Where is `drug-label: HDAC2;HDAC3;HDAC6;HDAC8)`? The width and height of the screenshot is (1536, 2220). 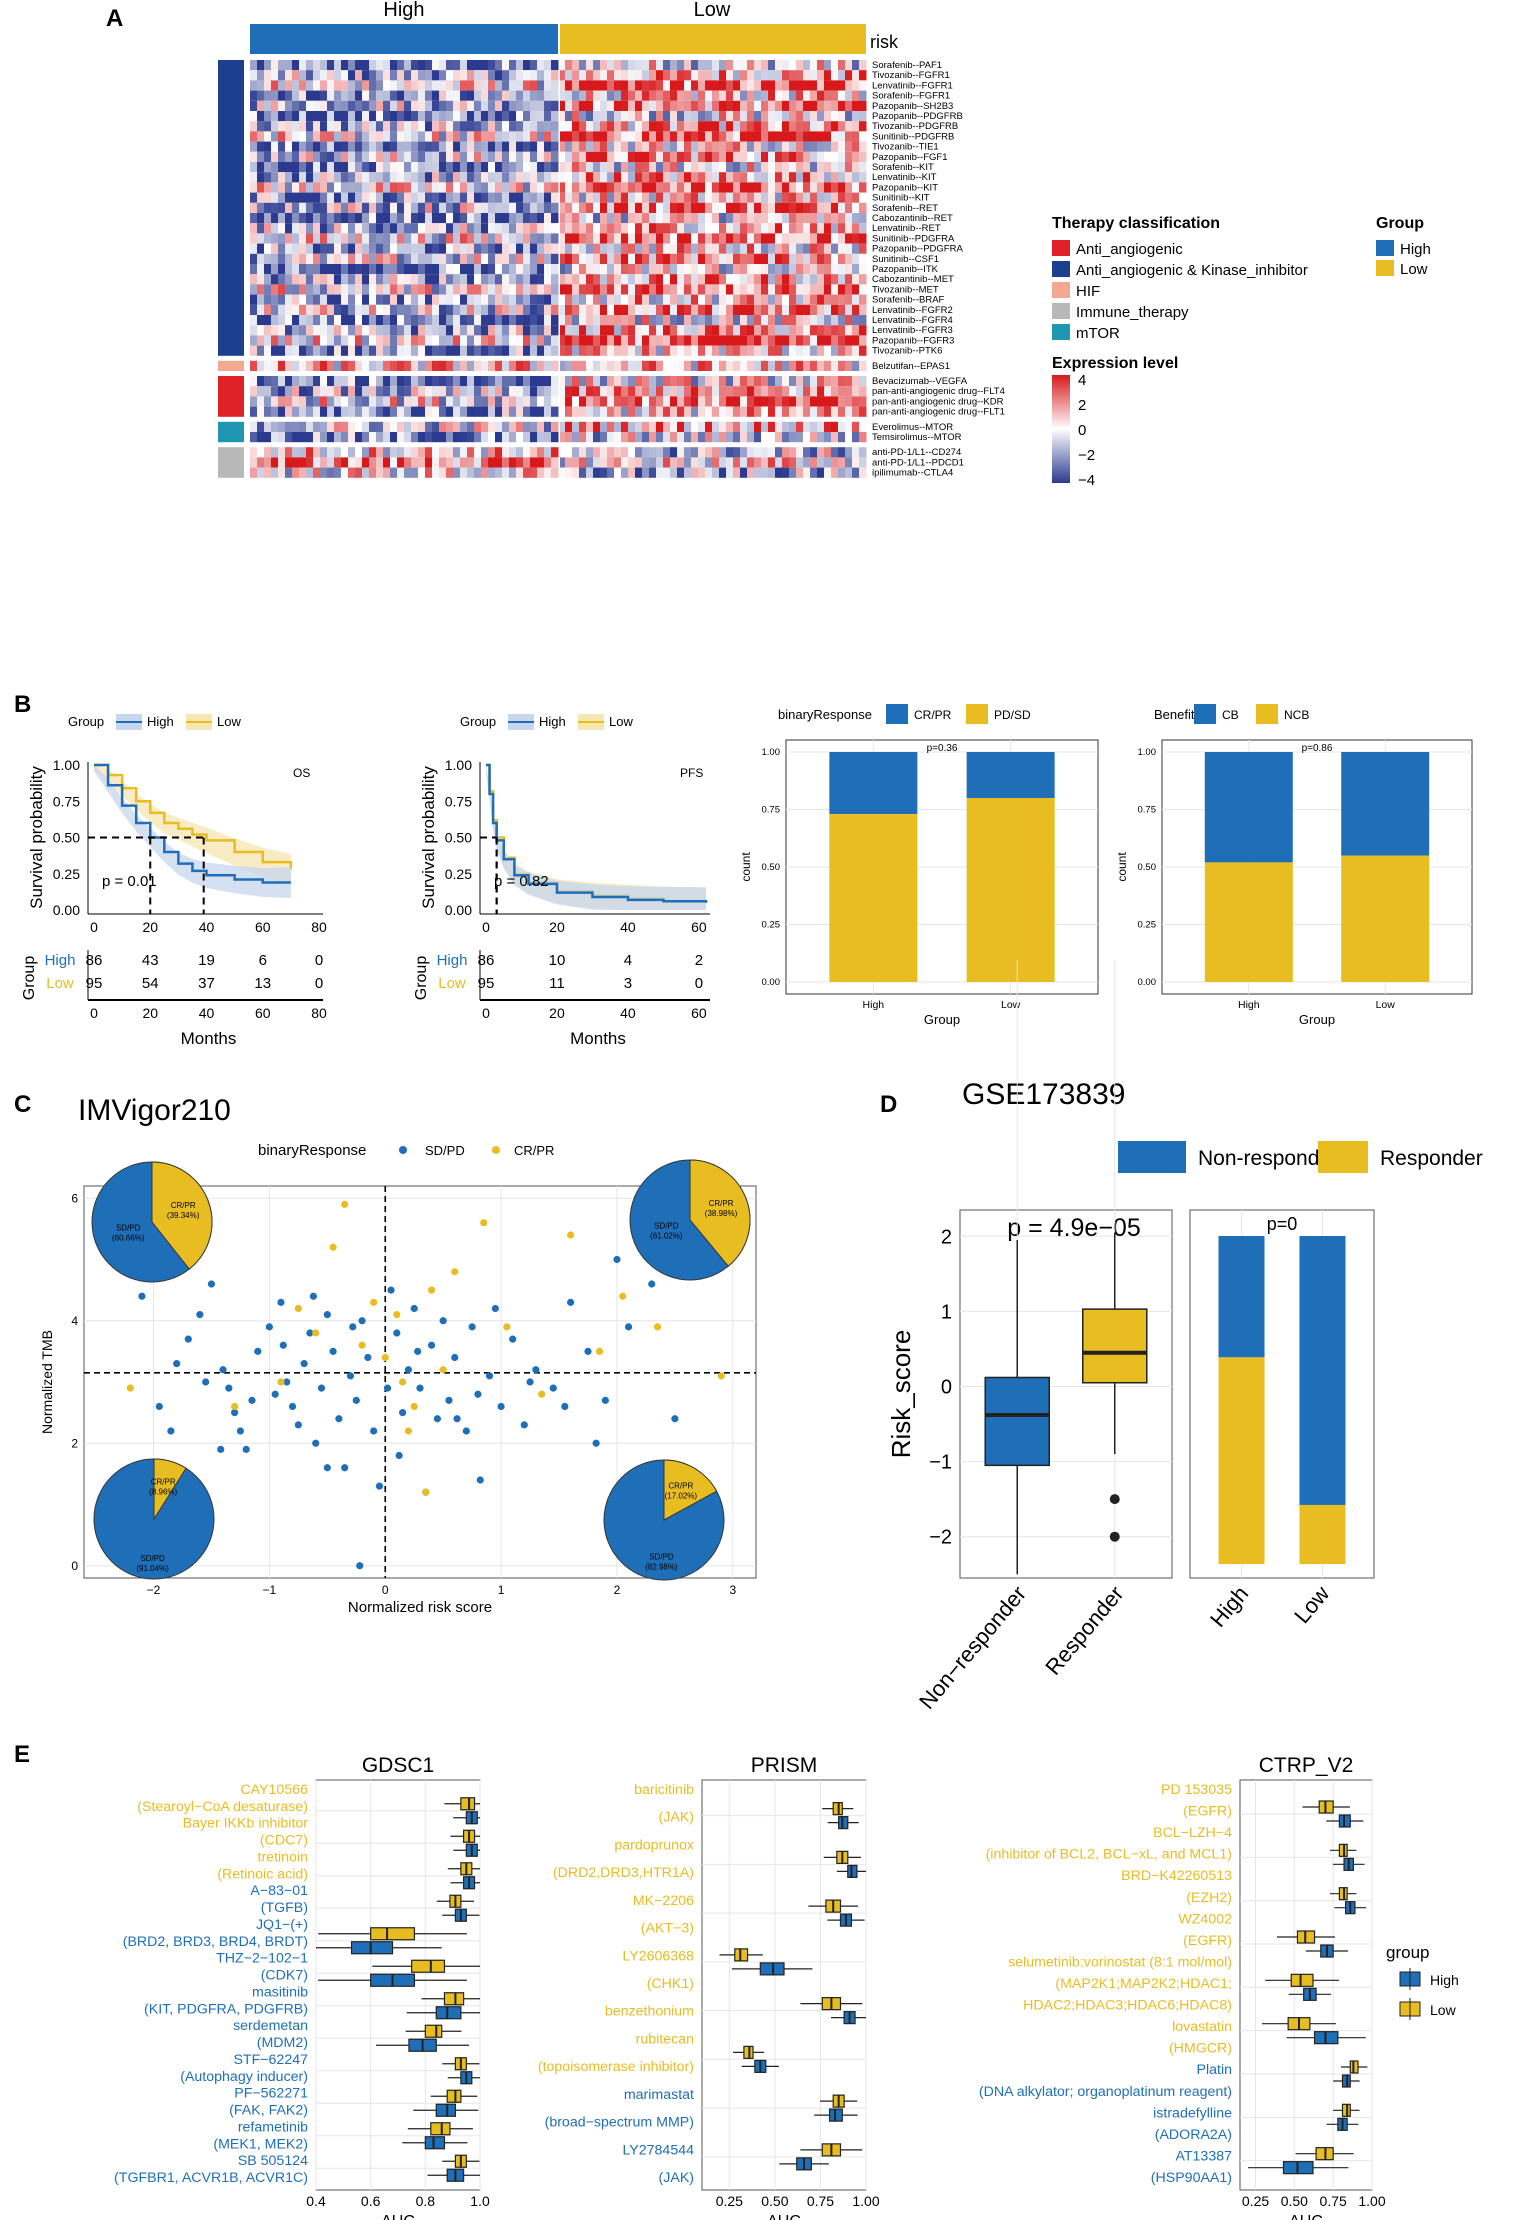
drug-label: HDAC2;HDAC3;HDAC6;HDAC8) is located at coordinates (1127, 2006).